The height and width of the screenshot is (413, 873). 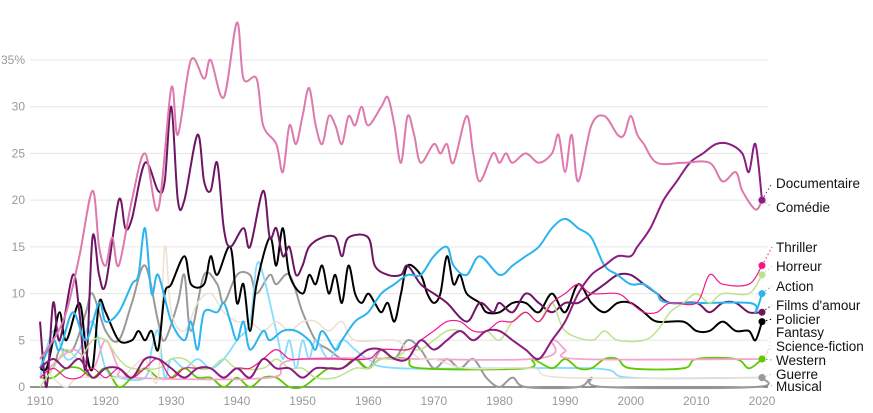 I want to click on y-tick-label: 20, so click(x=19, y=200).